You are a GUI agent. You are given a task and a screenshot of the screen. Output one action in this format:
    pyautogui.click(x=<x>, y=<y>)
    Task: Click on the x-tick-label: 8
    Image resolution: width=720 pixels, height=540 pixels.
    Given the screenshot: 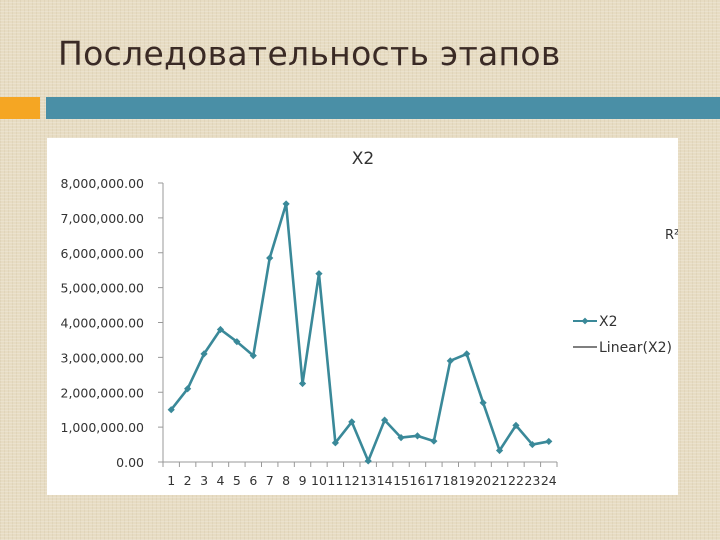 What is the action you would take?
    pyautogui.click(x=286, y=480)
    